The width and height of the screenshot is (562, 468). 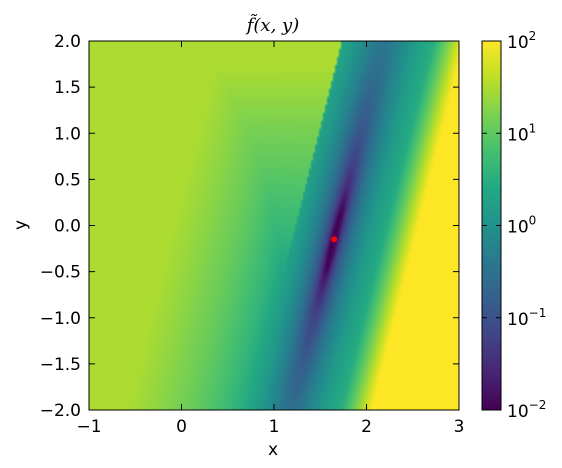 I want to click on x-tick-label: −1, so click(x=88, y=427).